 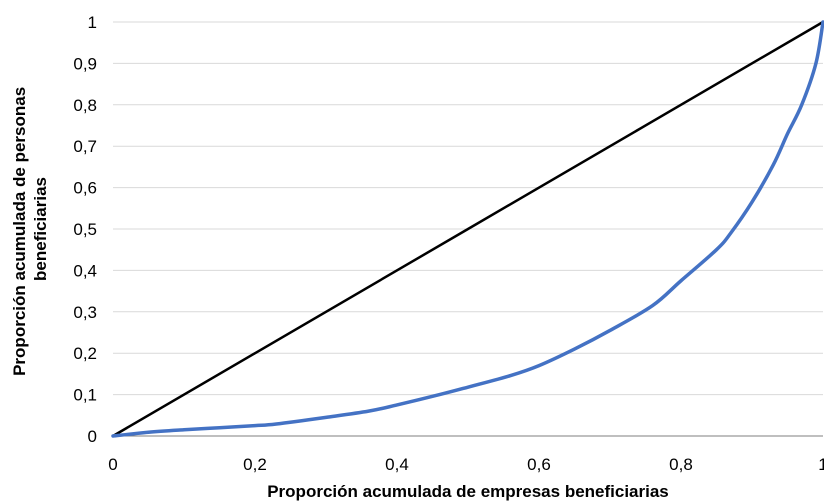 I want to click on y-tick-label: 0, so click(x=92, y=436).